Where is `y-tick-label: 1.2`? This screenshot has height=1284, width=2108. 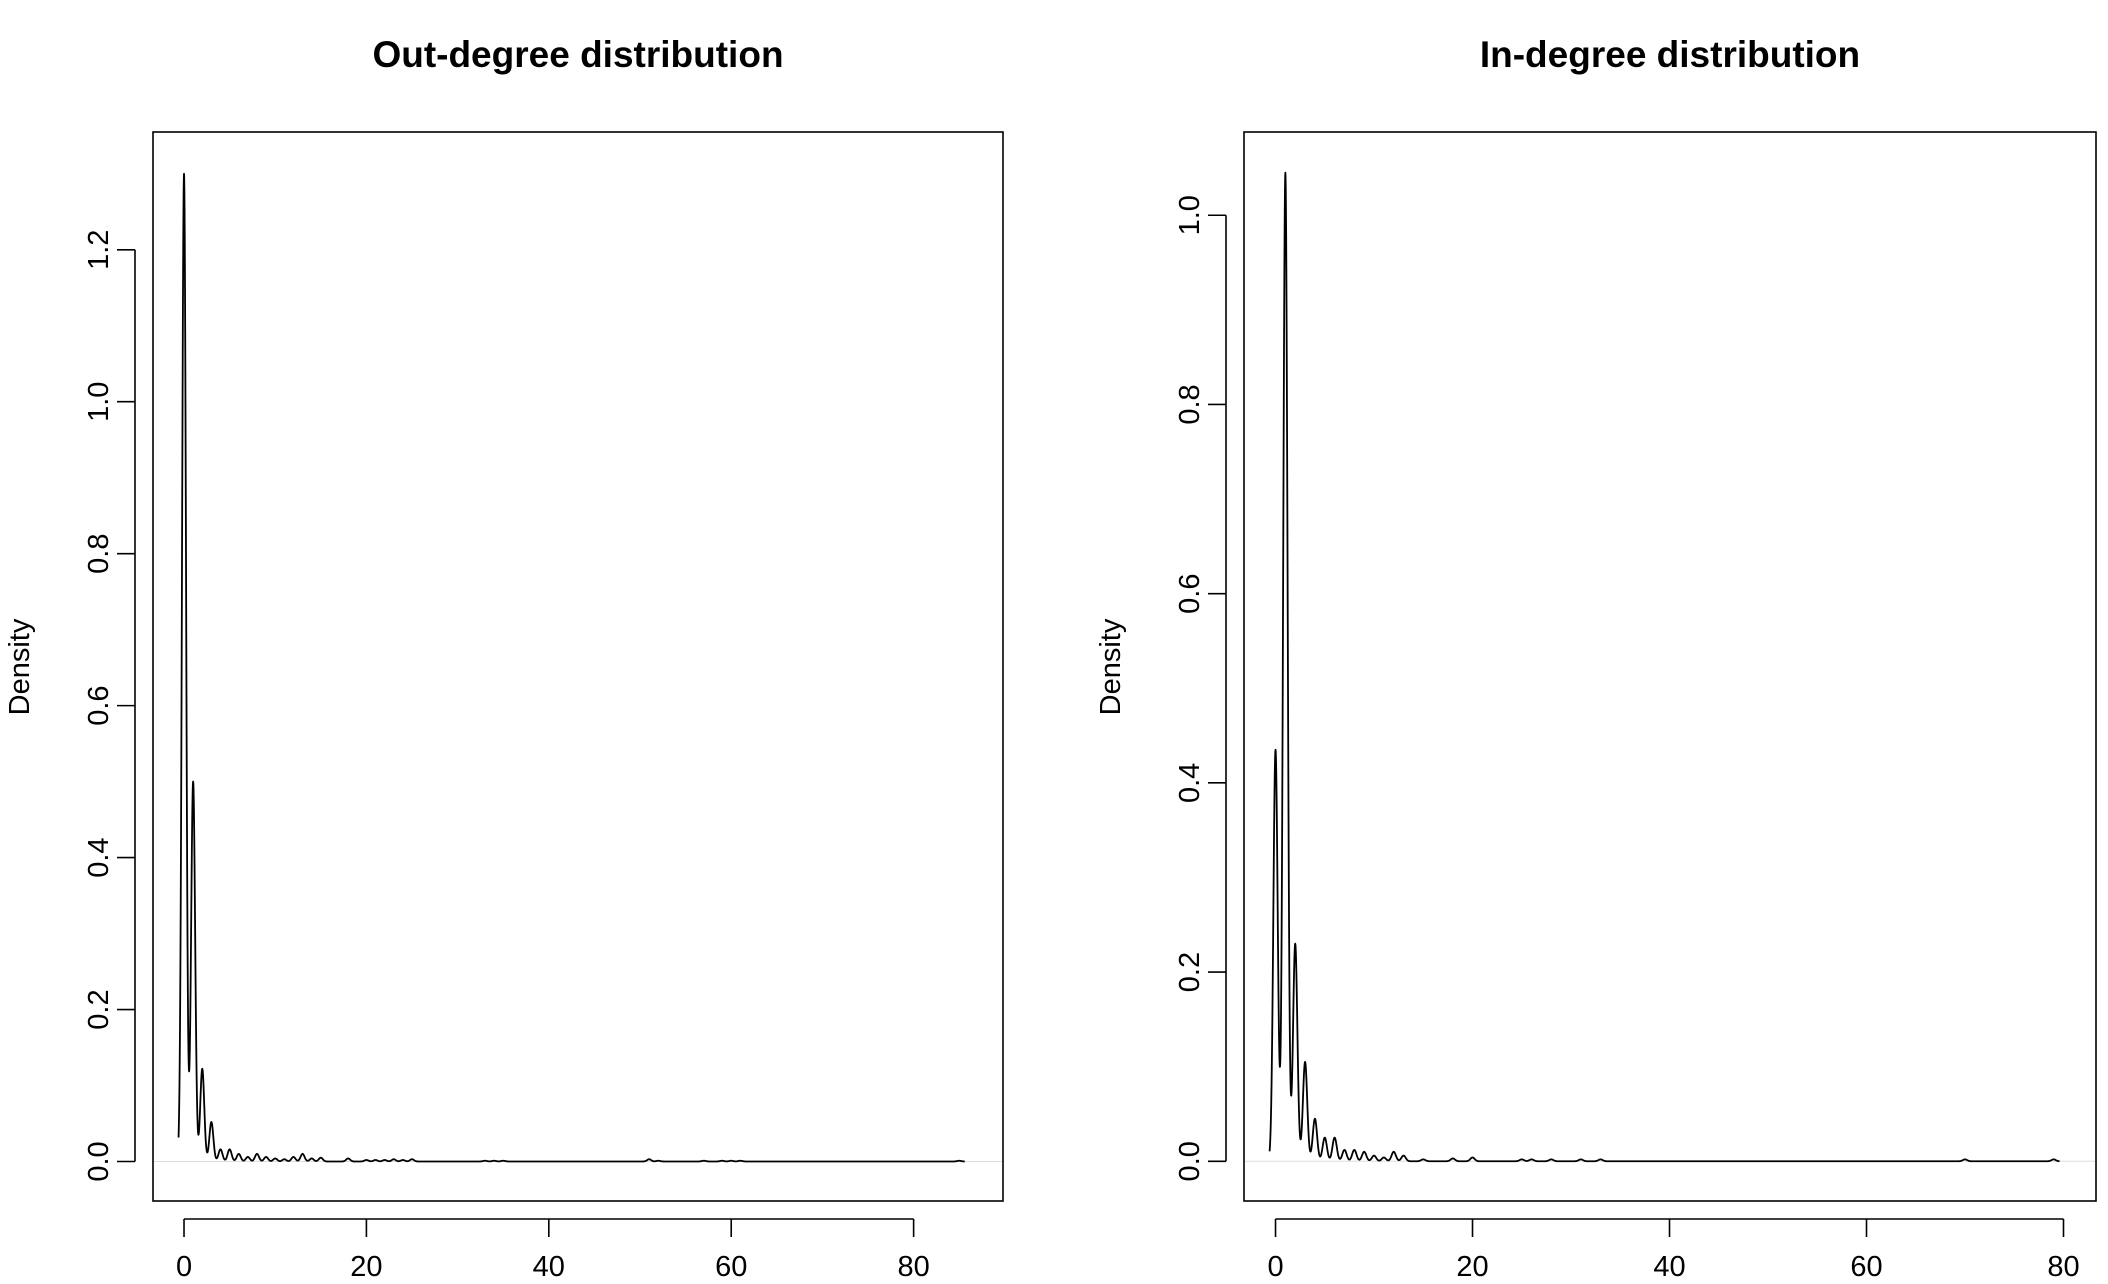
y-tick-label: 1.2 is located at coordinates (99, 250).